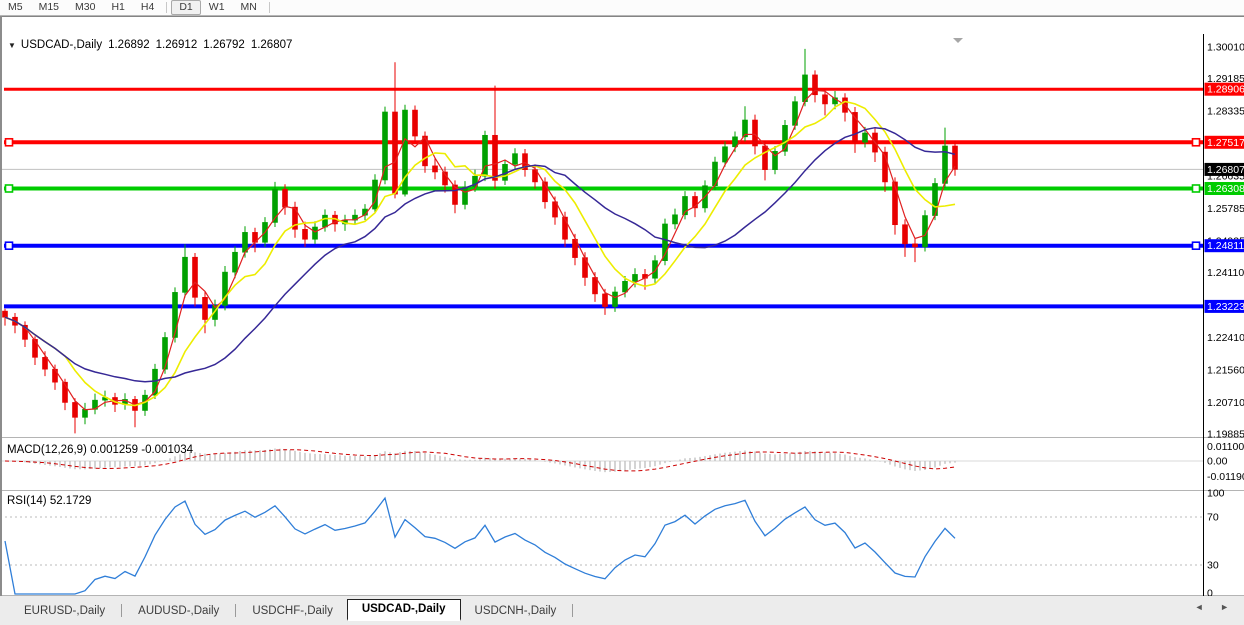 The image size is (1244, 625). Describe the element at coordinates (129, 45) in the screenshot. I see `ohlc-open: 1.26892` at that location.